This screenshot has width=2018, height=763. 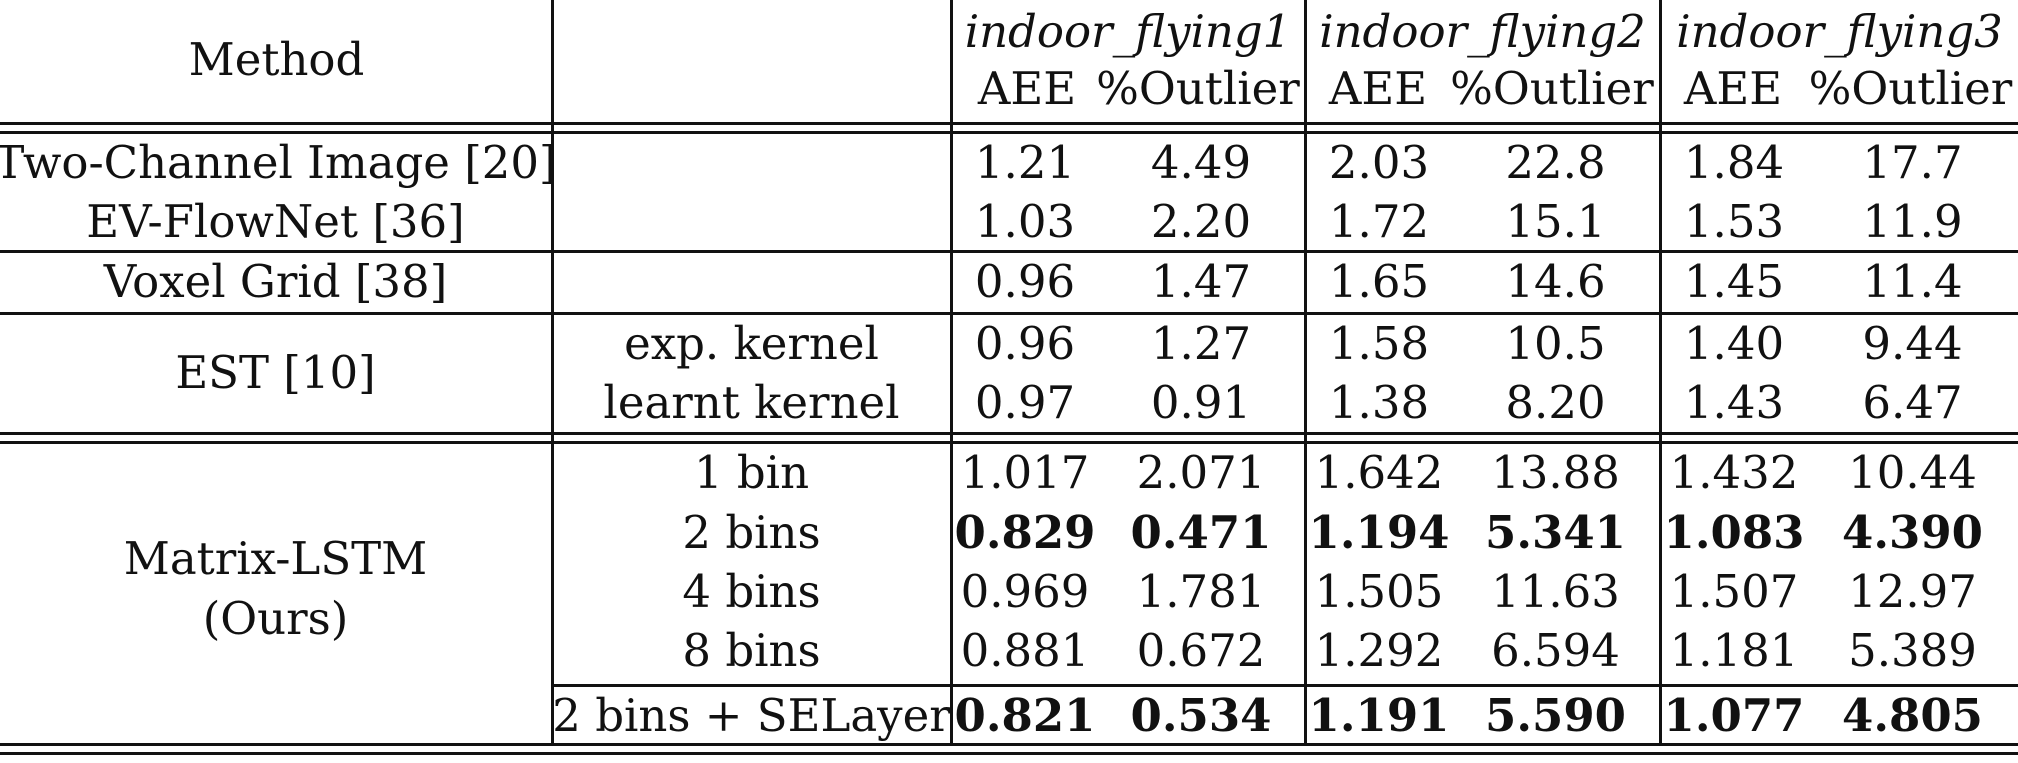 I want to click on method-variant: exp. kernel, so click(x=751, y=343).